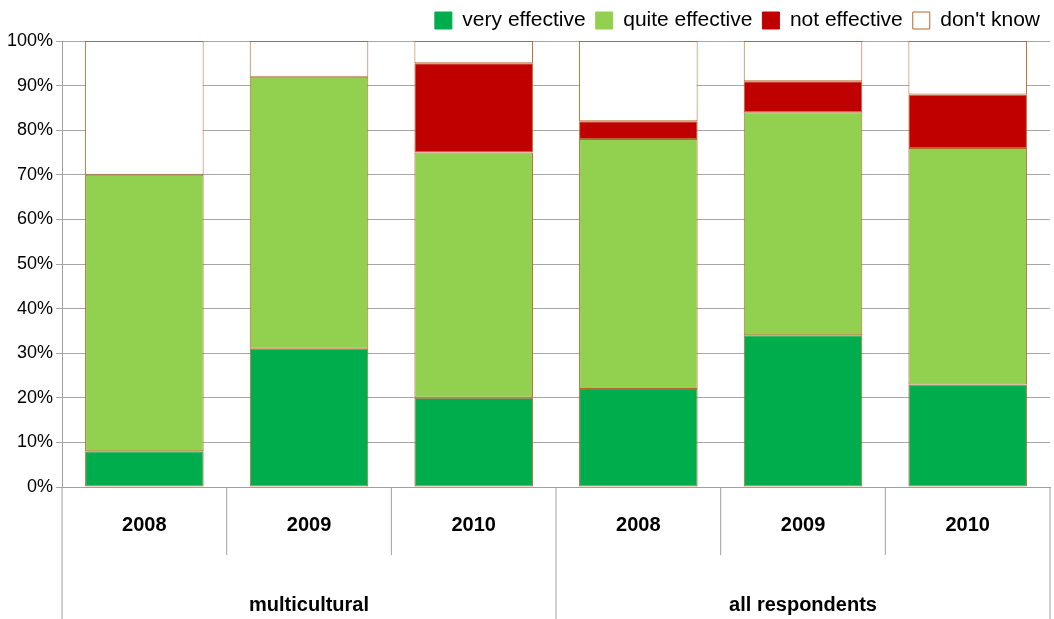  I want to click on y-tick-label: 40%, so click(35, 307).